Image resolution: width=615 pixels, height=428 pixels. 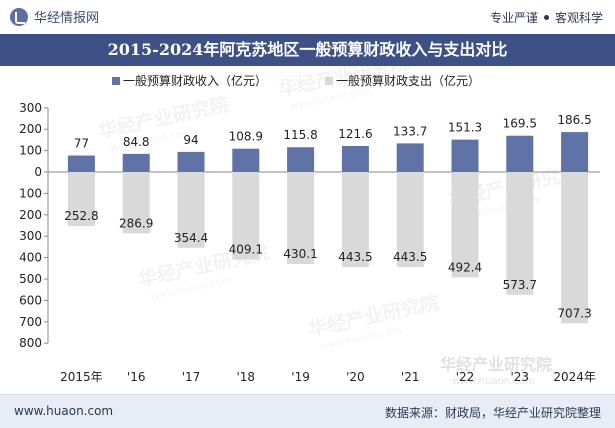 What do you see at coordinates (195, 80) in the screenshot?
I see `legend-label-income: 一般预算财政收入（亿元）` at bounding box center [195, 80].